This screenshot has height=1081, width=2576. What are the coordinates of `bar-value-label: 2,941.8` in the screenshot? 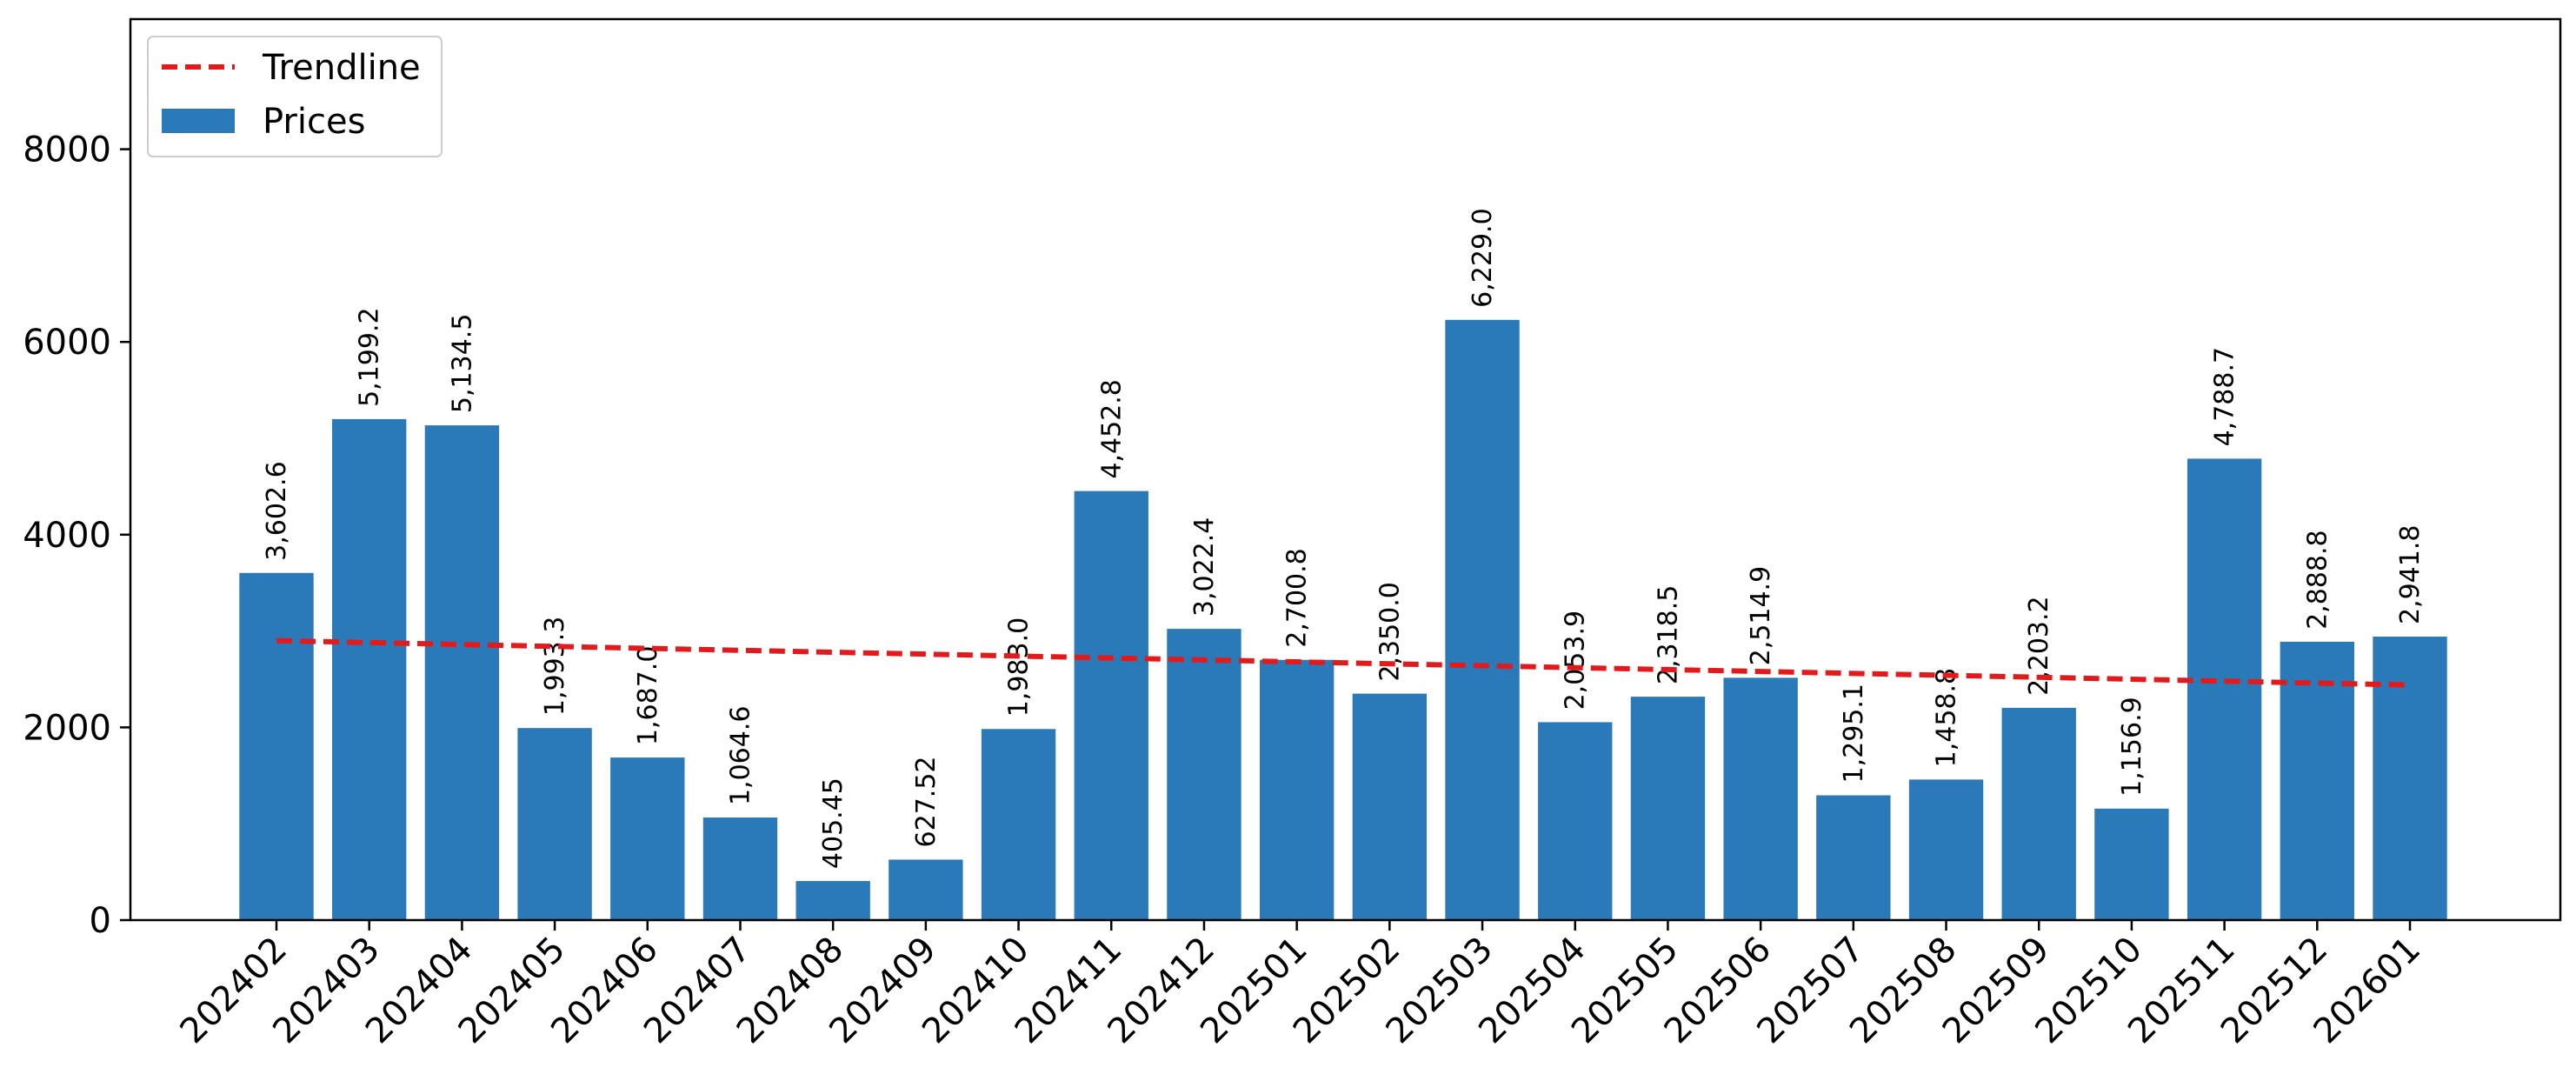 It's located at (2410, 575).